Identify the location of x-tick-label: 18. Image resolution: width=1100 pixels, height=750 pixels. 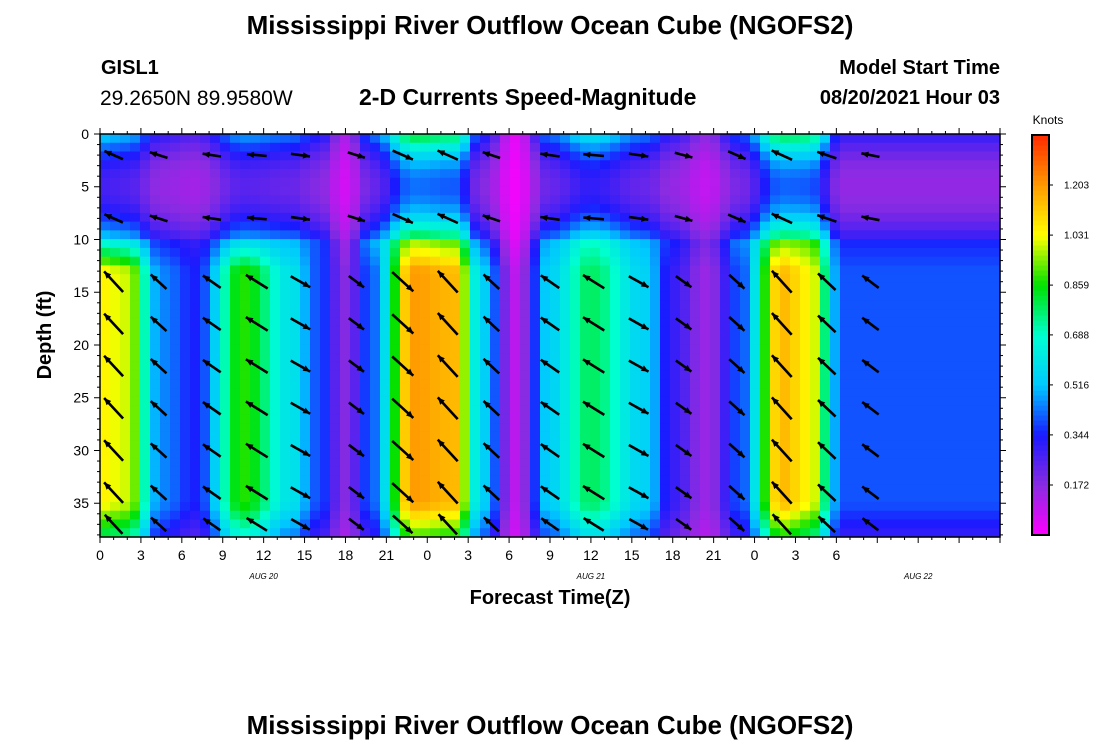
(673, 555).